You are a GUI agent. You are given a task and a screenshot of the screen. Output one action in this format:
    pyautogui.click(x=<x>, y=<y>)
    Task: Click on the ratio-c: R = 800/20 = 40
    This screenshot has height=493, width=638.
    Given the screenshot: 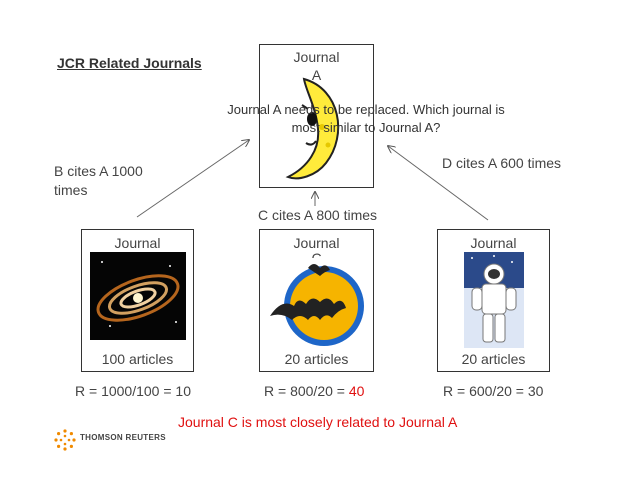 What is the action you would take?
    pyautogui.click(x=314, y=391)
    